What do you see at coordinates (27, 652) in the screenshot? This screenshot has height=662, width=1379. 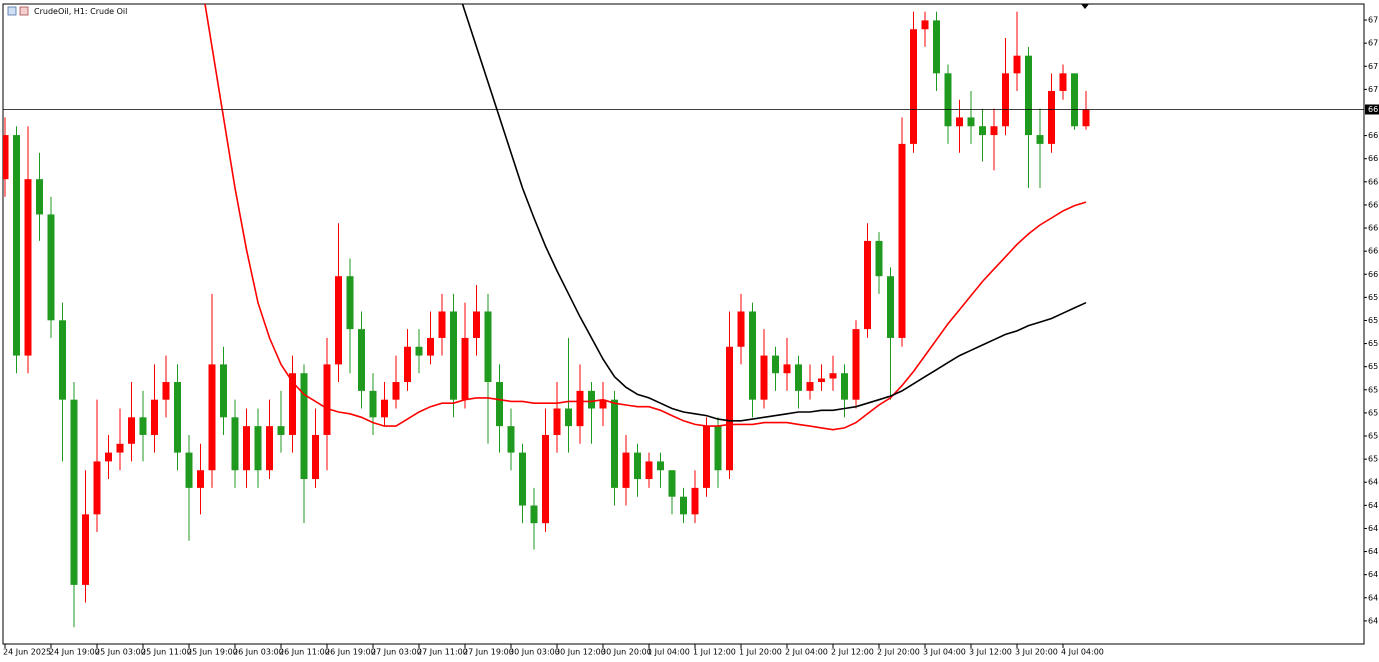 I see `x-tick-label: 24 Jun 2025` at bounding box center [27, 652].